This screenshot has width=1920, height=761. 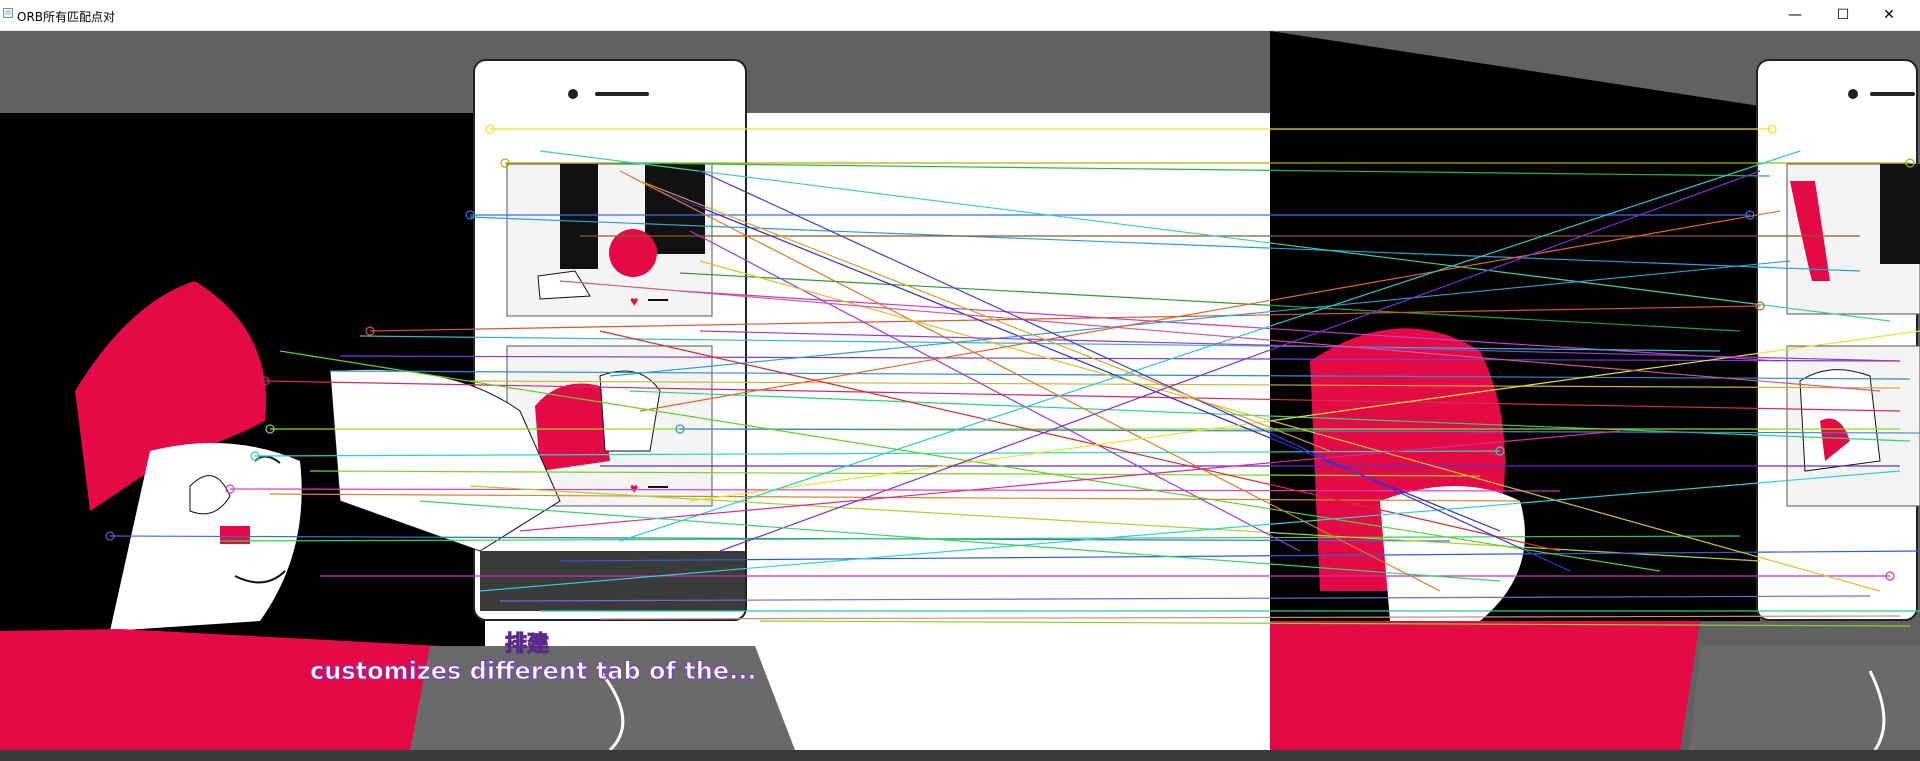 I want to click on maximize-button: ☐, so click(x=1843, y=15).